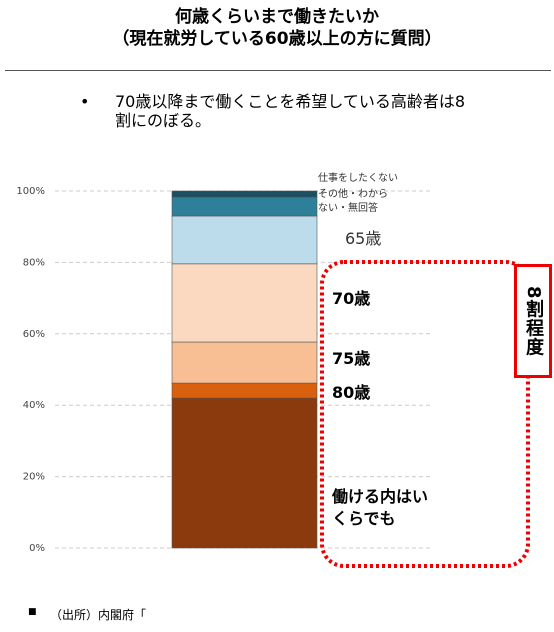 This screenshot has width=554, height=632. I want to click on y-tick-label: 60%, so click(34, 334).